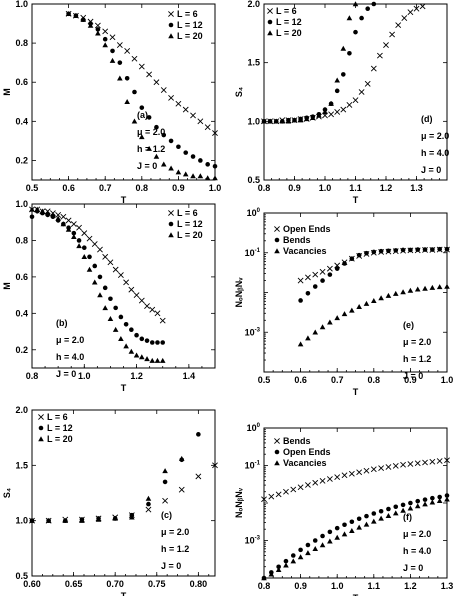 This screenshot has width=474, height=596. I want to click on annotation-box: (d) μ = 2.0 h = 4.0 J = 0, so click(435, 144).